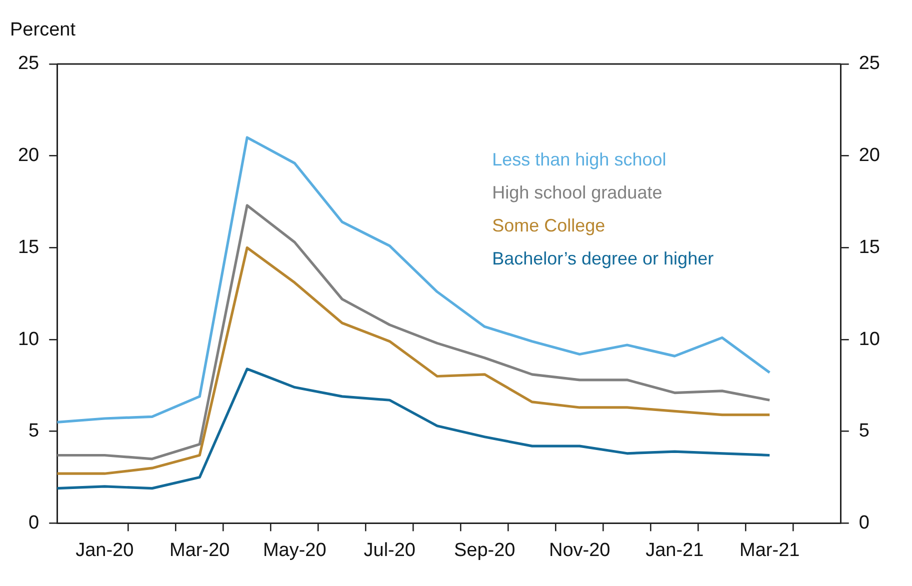 The width and height of the screenshot is (912, 586). What do you see at coordinates (485, 550) in the screenshot?
I see `x-tick-label: Sep-20` at bounding box center [485, 550].